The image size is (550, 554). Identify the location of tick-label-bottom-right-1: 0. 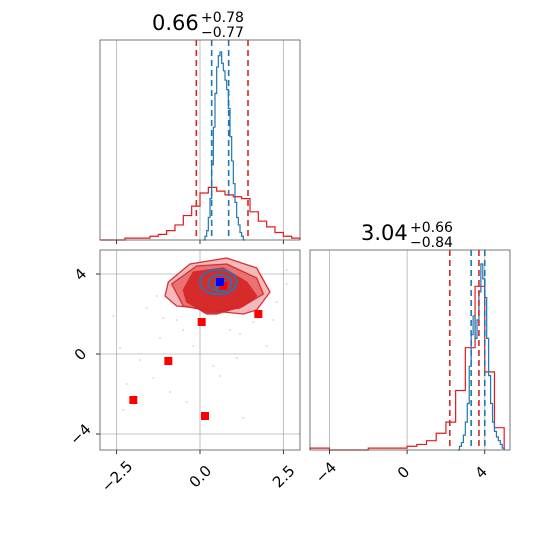
(403, 472).